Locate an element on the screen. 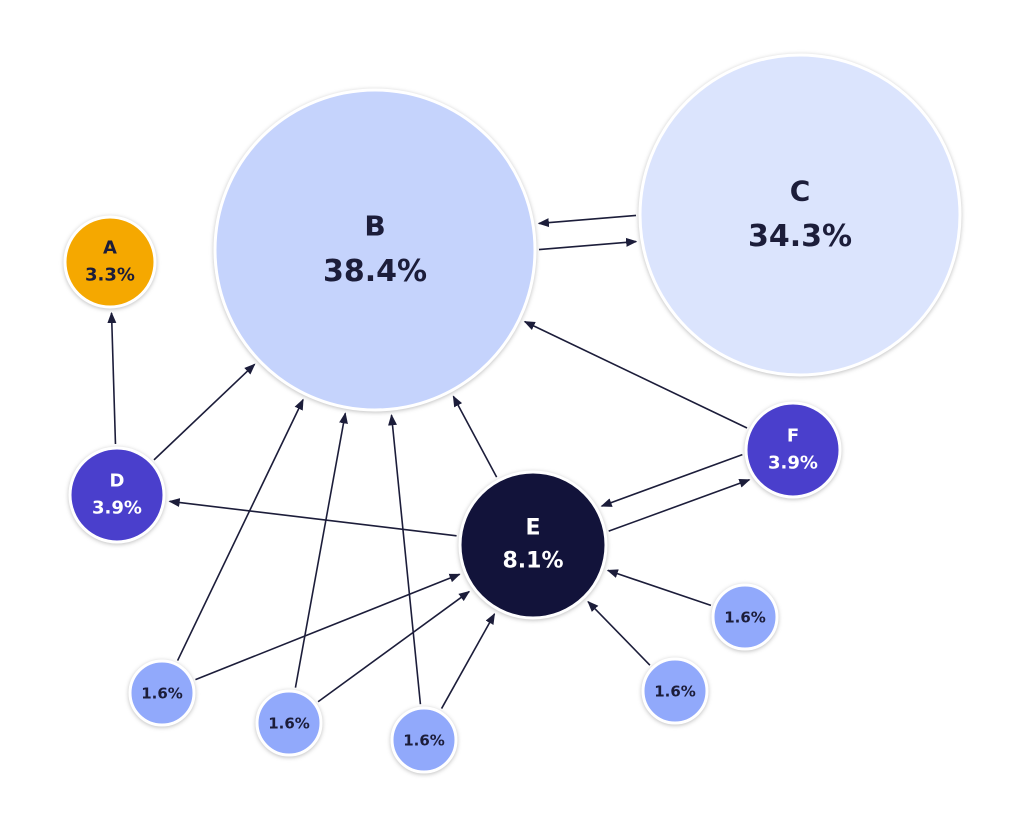 Image resolution: width=1024 pixels, height=832 pixels. node: D 3.9% is located at coordinates (117, 495).